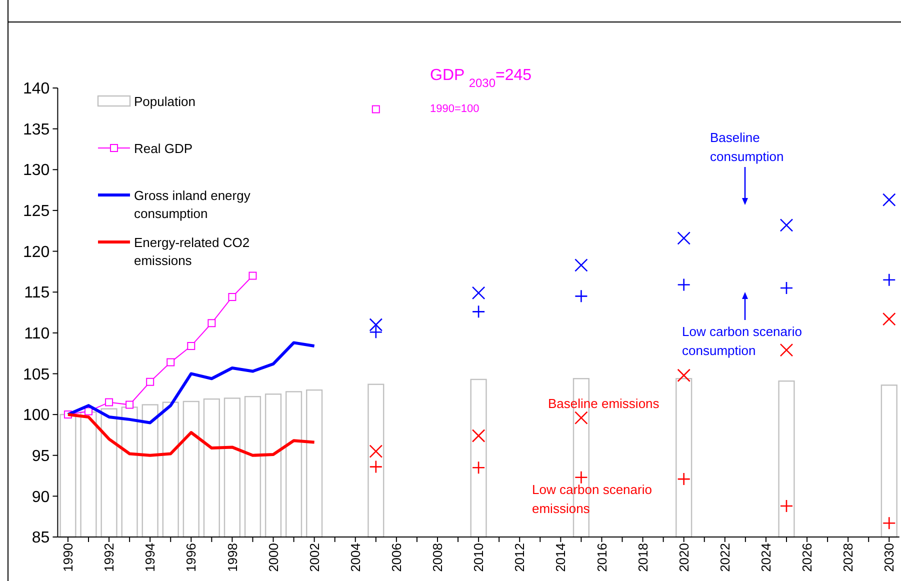 This screenshot has height=581, width=901. I want to click on x-tick-label: 2020, so click(684, 557).